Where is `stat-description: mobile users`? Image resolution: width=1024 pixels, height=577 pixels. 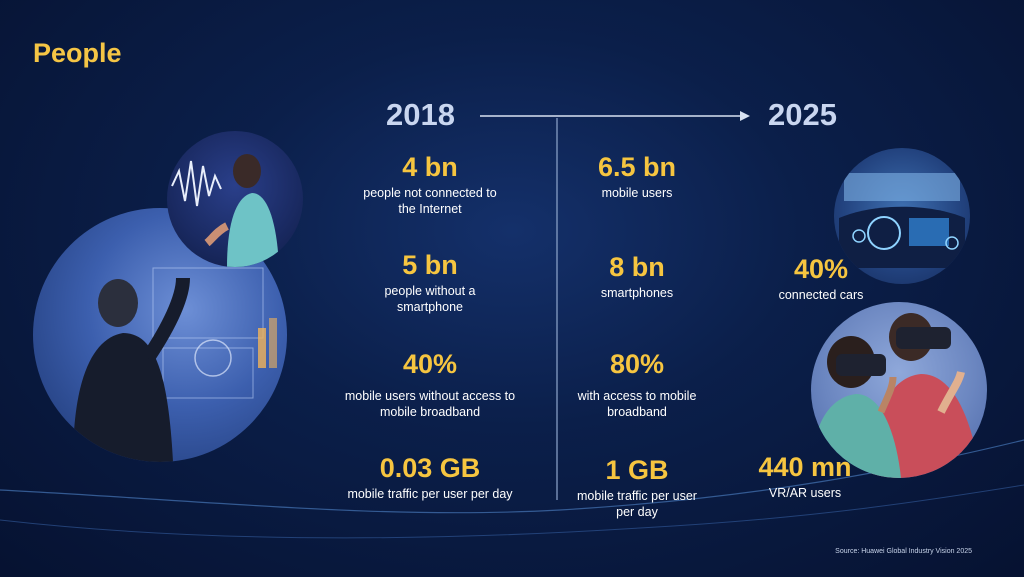
stat-description: mobile users is located at coordinates (637, 193).